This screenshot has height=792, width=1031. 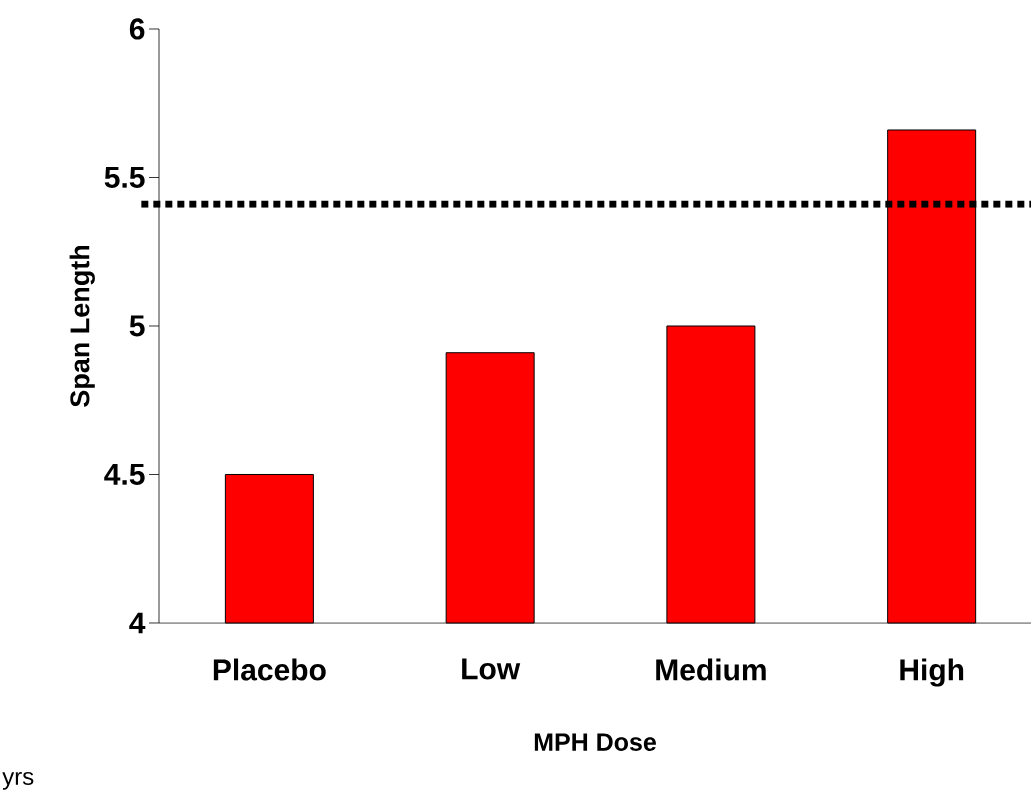 What do you see at coordinates (18, 780) in the screenshot?
I see `text: yrs` at bounding box center [18, 780].